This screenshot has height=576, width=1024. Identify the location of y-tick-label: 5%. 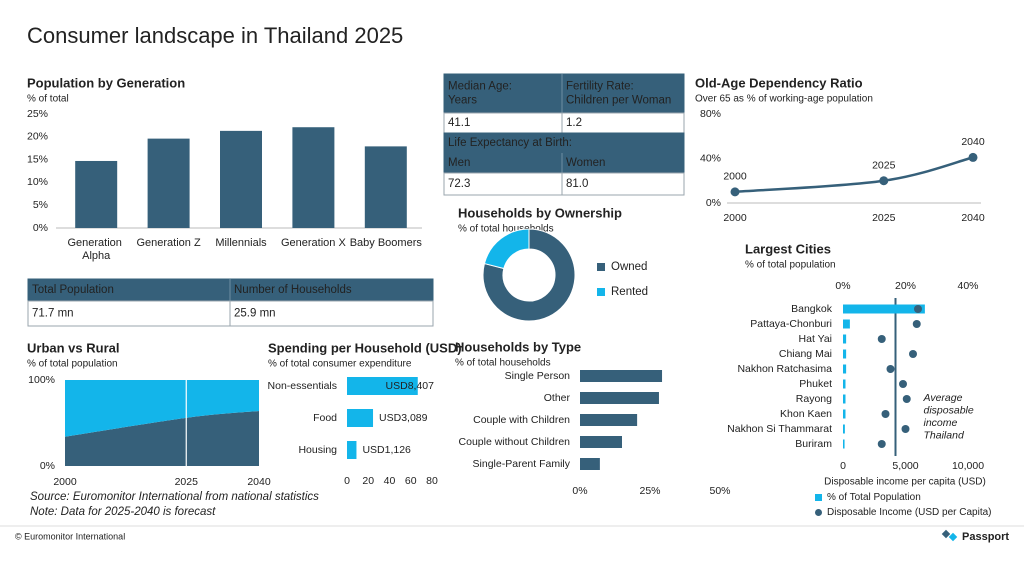
(40, 205).